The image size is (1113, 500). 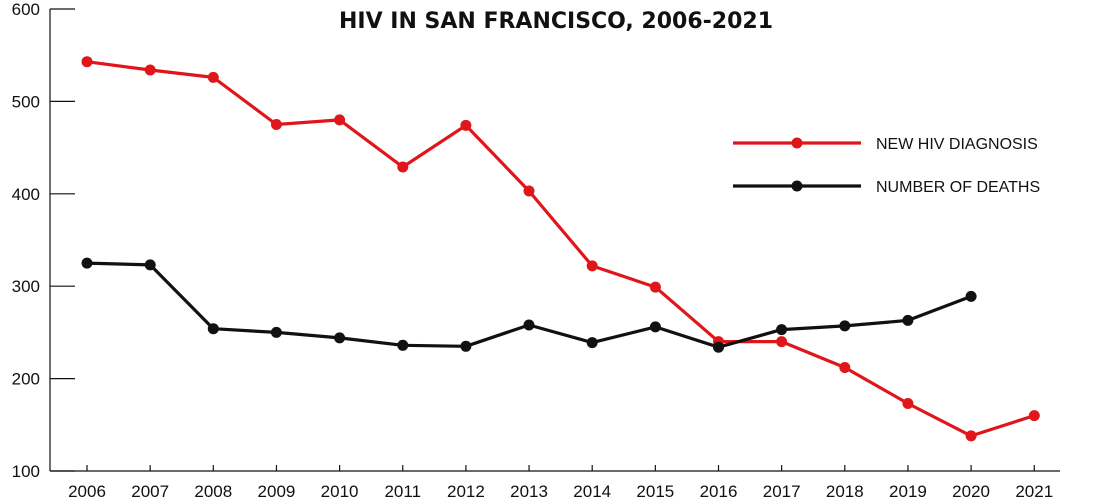 What do you see at coordinates (908, 491) in the screenshot?
I see `x-tick-label: 2019` at bounding box center [908, 491].